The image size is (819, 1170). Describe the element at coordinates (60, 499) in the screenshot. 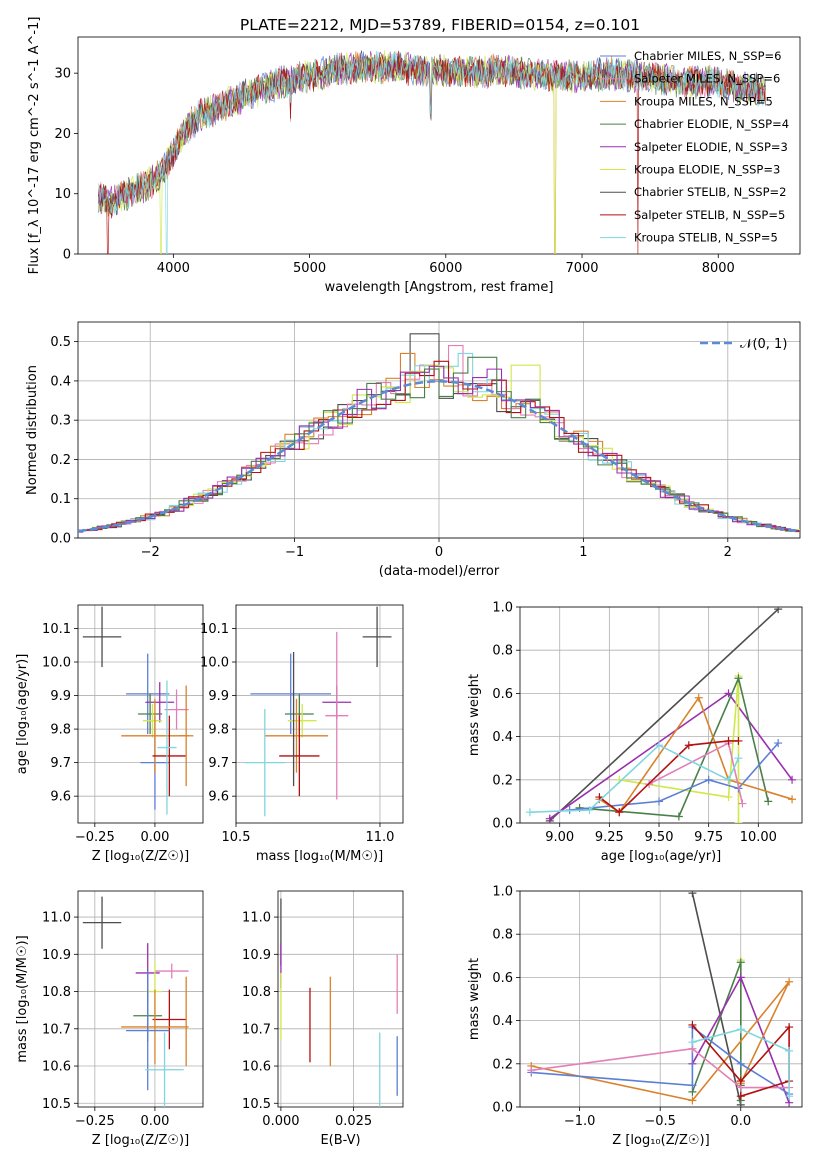

I see `y-tick-label: 0.1` at that location.